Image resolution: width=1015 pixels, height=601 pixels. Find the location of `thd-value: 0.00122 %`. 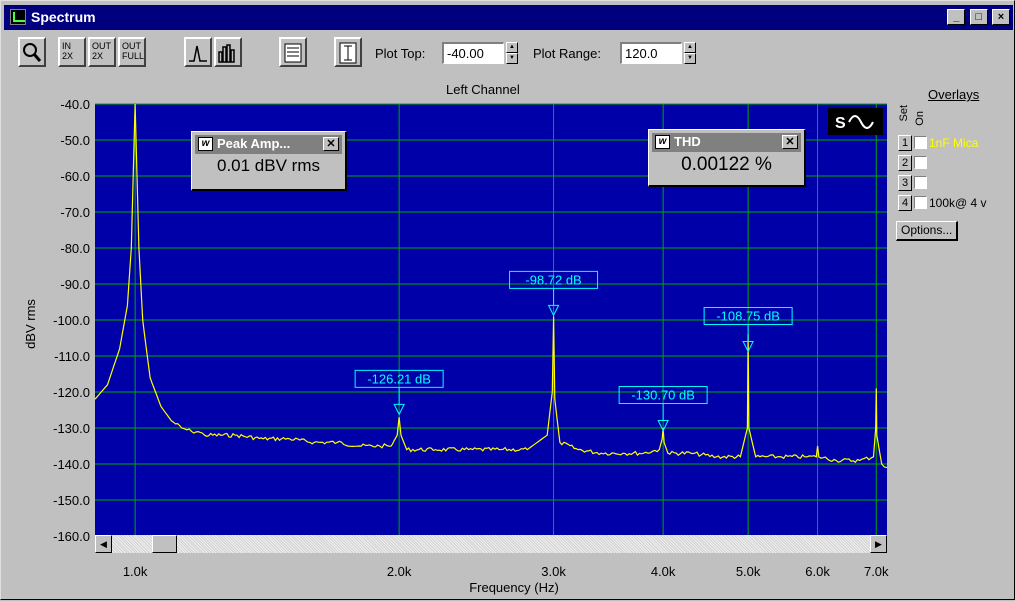

thd-value: 0.00122 % is located at coordinates (726, 164).